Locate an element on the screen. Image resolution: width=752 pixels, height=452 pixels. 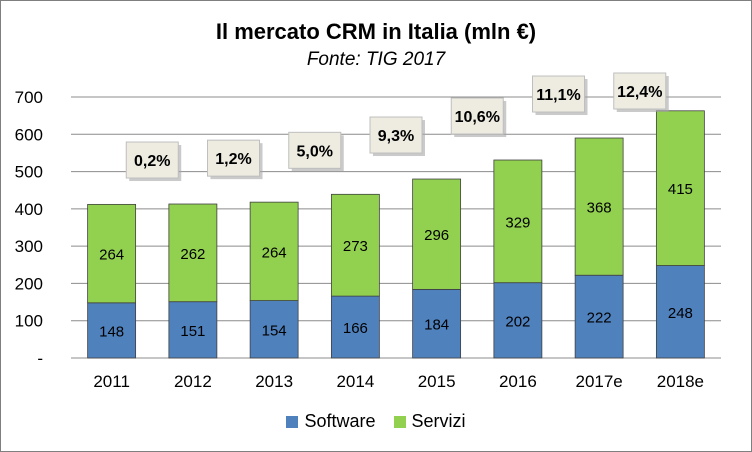
x-tick-label: 2013 is located at coordinates (274, 381).